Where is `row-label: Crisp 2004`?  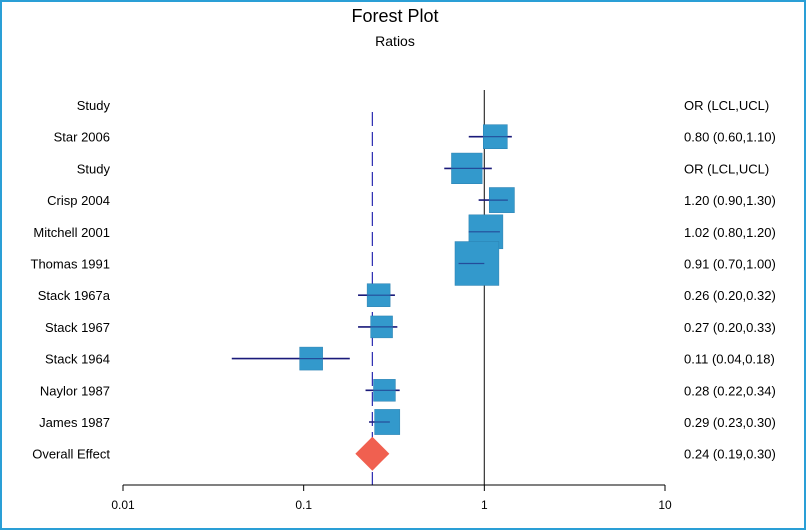
row-label: Crisp 2004 is located at coordinates (78, 200).